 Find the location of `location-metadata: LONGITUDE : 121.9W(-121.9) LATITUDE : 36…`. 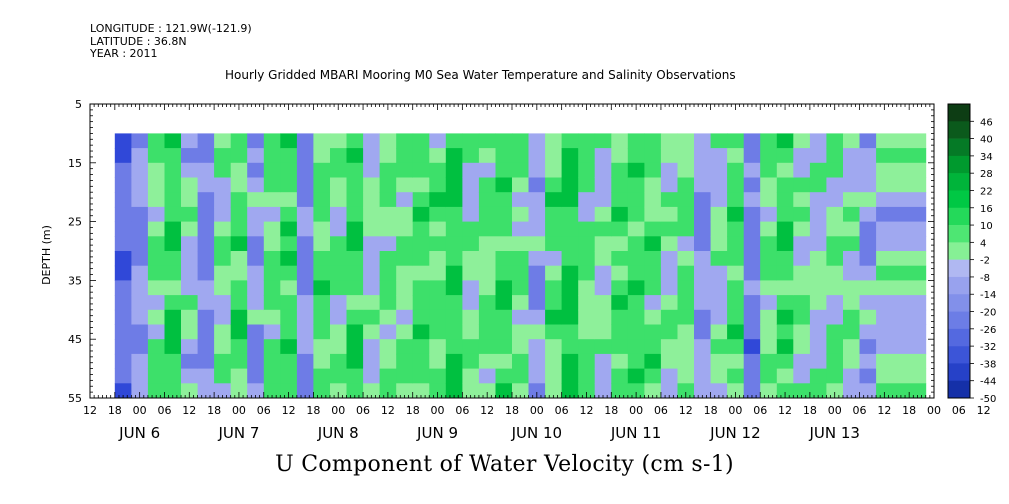

location-metadata: LONGITUDE : 121.9W(-121.9) LATITUDE : 36… is located at coordinates (171, 41).